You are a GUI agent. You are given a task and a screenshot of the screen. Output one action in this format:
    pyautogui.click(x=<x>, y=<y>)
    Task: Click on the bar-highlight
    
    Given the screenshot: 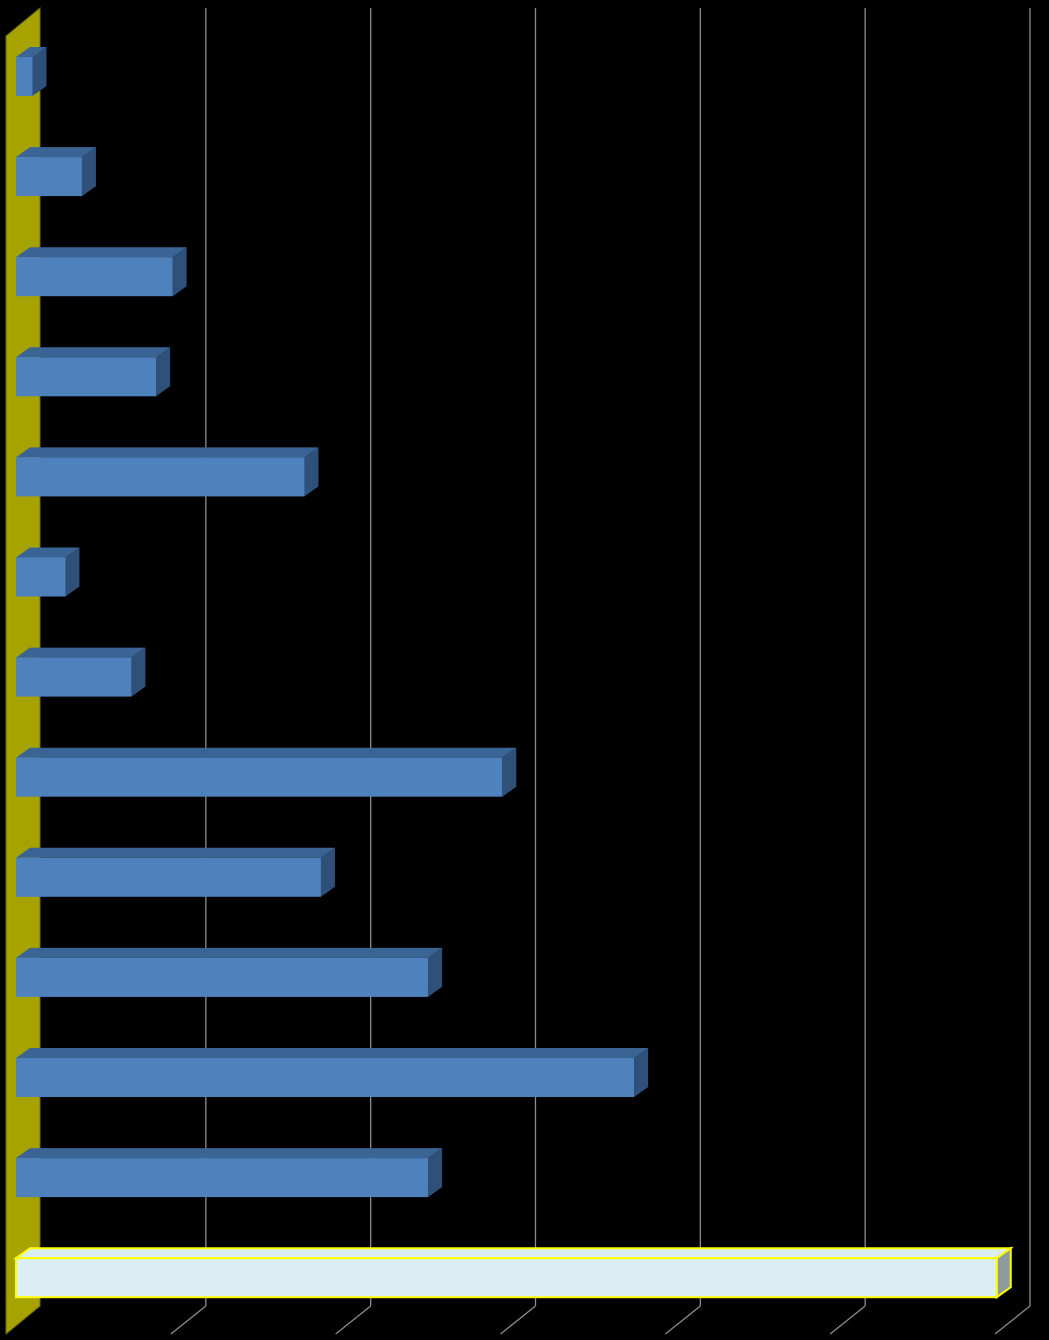 What is the action you would take?
    pyautogui.click(x=513, y=1273)
    